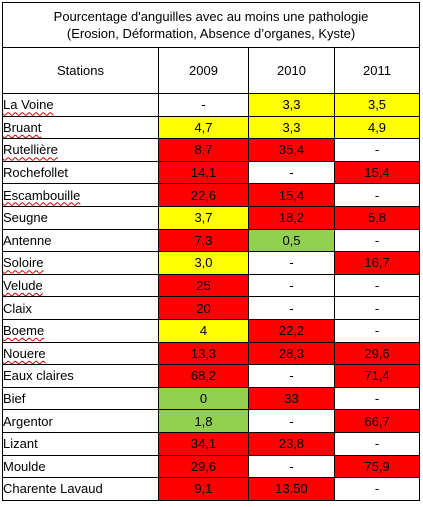 The width and height of the screenshot is (423, 507). I want to click on value-cell-2011: 3,5, so click(377, 105).